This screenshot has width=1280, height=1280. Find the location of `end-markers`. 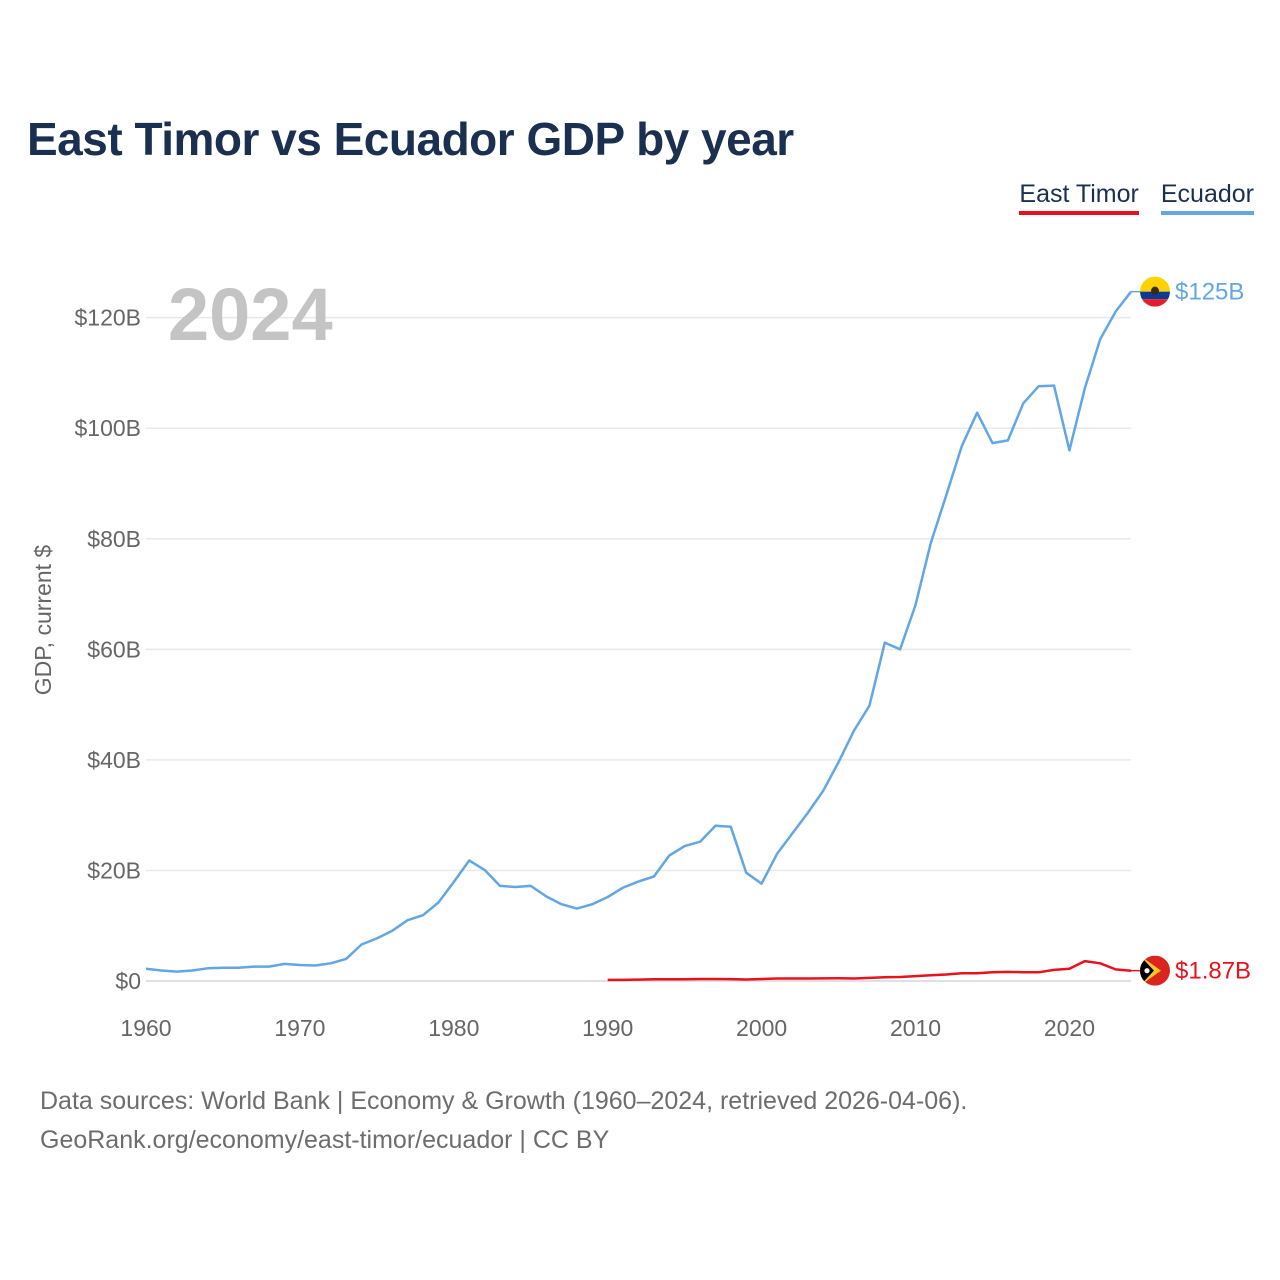

end-markers is located at coordinates (1155, 631).